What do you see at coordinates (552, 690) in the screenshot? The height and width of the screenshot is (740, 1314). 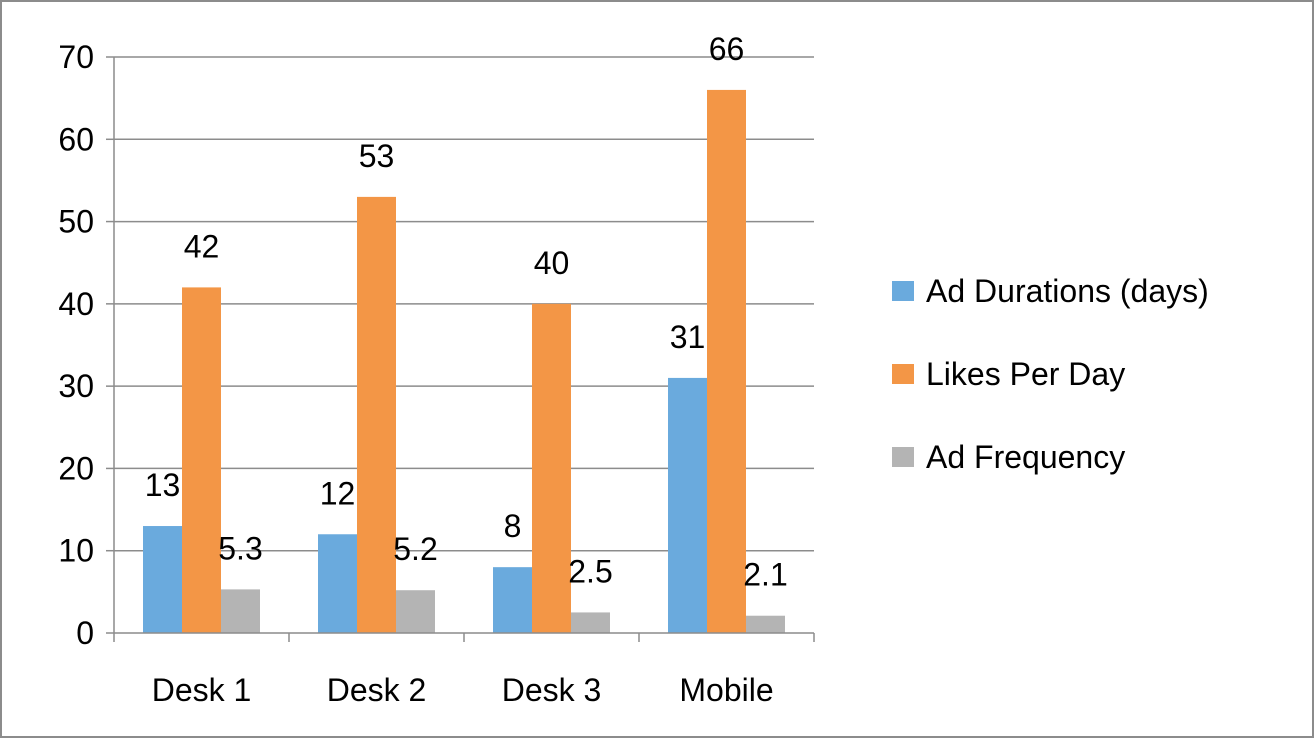 I see `x-tick-label: Desk 3` at bounding box center [552, 690].